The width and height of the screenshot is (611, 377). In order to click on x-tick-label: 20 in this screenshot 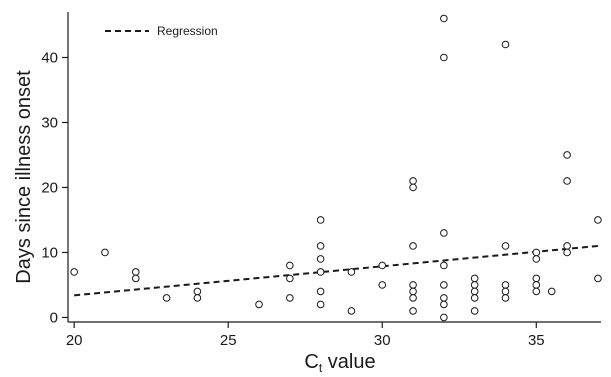, I will do `click(74, 340)`.